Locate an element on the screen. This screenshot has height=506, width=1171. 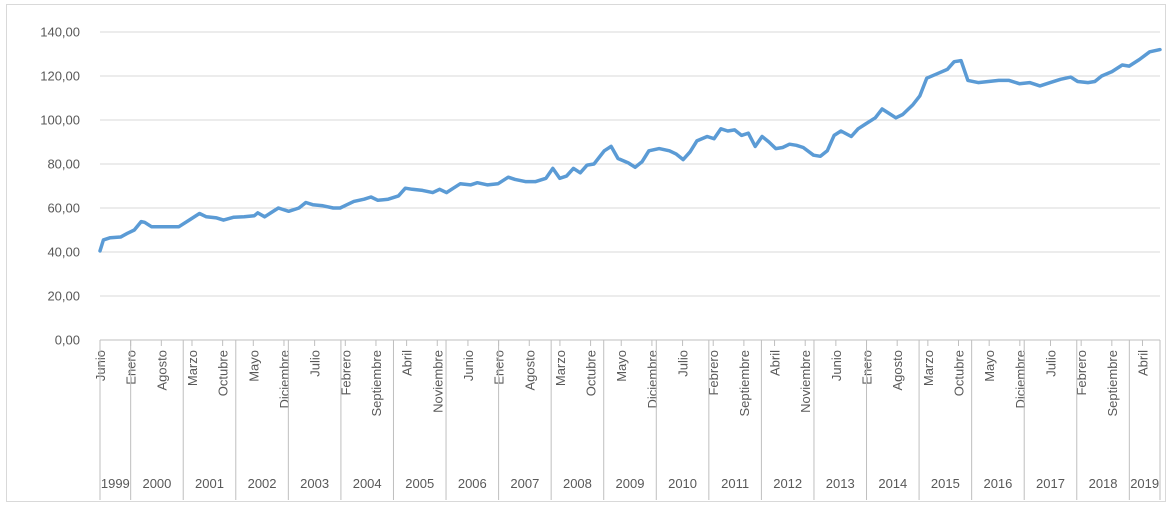
x-year-label: 2018 is located at coordinates (1103, 483).